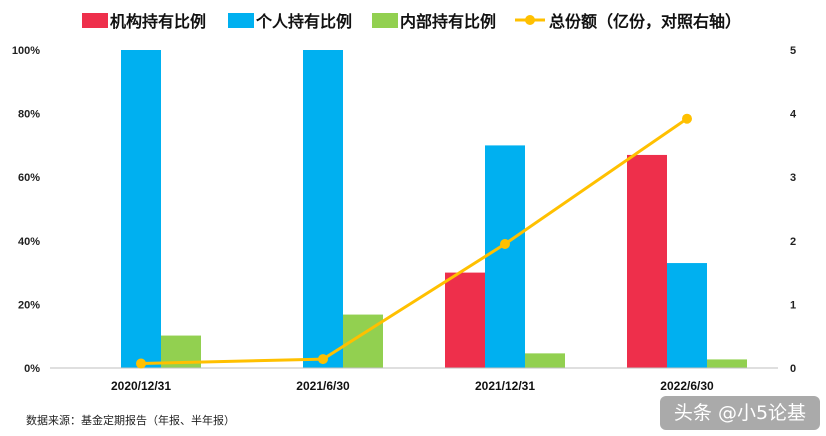  I want to click on legend-label-3: 总份额（亿份，对照右轴）, so click(645, 21).